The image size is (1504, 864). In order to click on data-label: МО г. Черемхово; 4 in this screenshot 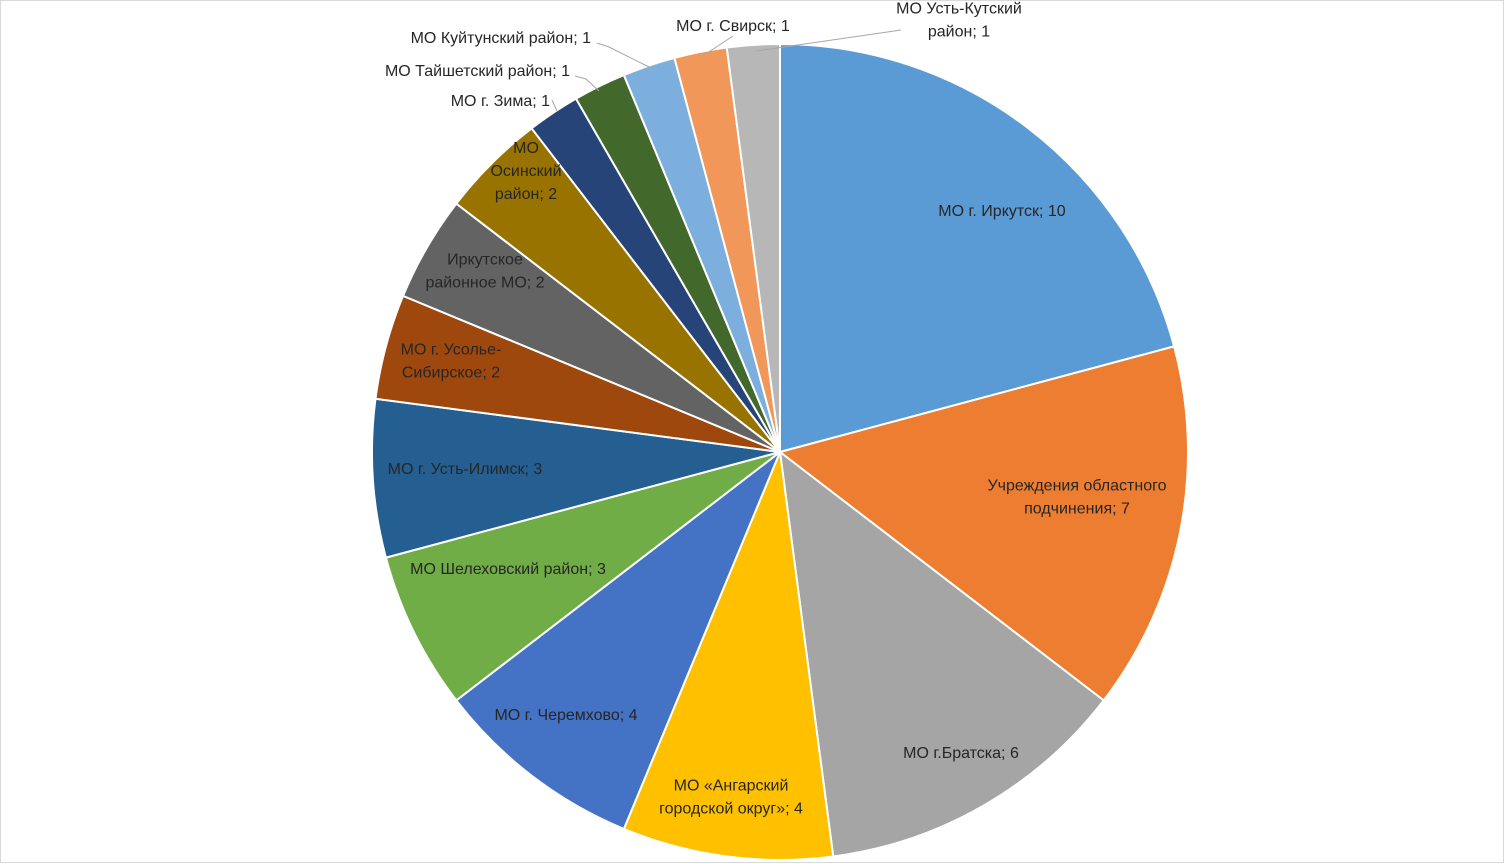, I will do `click(565, 715)`.